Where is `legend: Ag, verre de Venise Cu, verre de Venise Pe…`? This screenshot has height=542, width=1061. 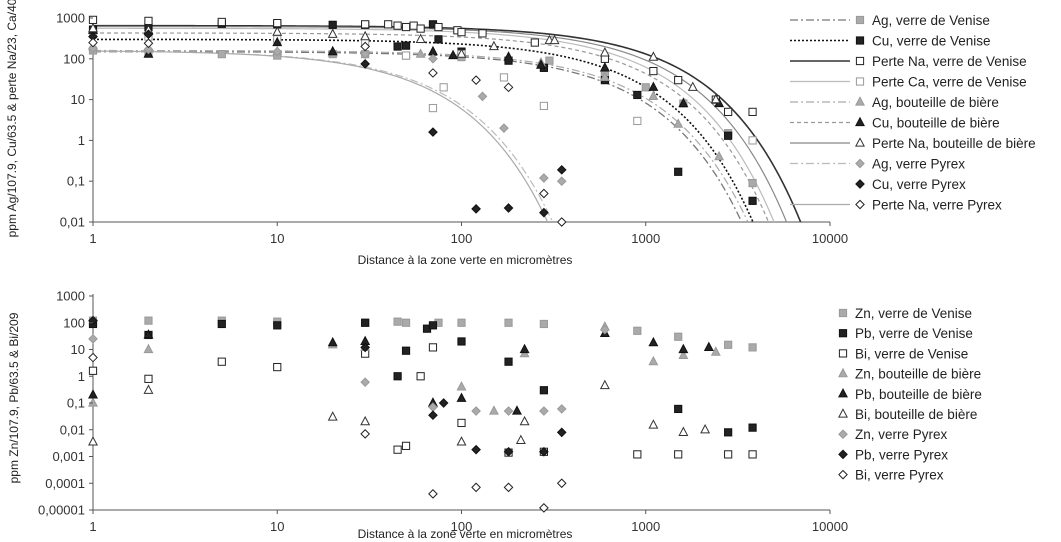 legend: Ag, verre de Venise Cu, verre de Venise Pe… is located at coordinates (913, 113).